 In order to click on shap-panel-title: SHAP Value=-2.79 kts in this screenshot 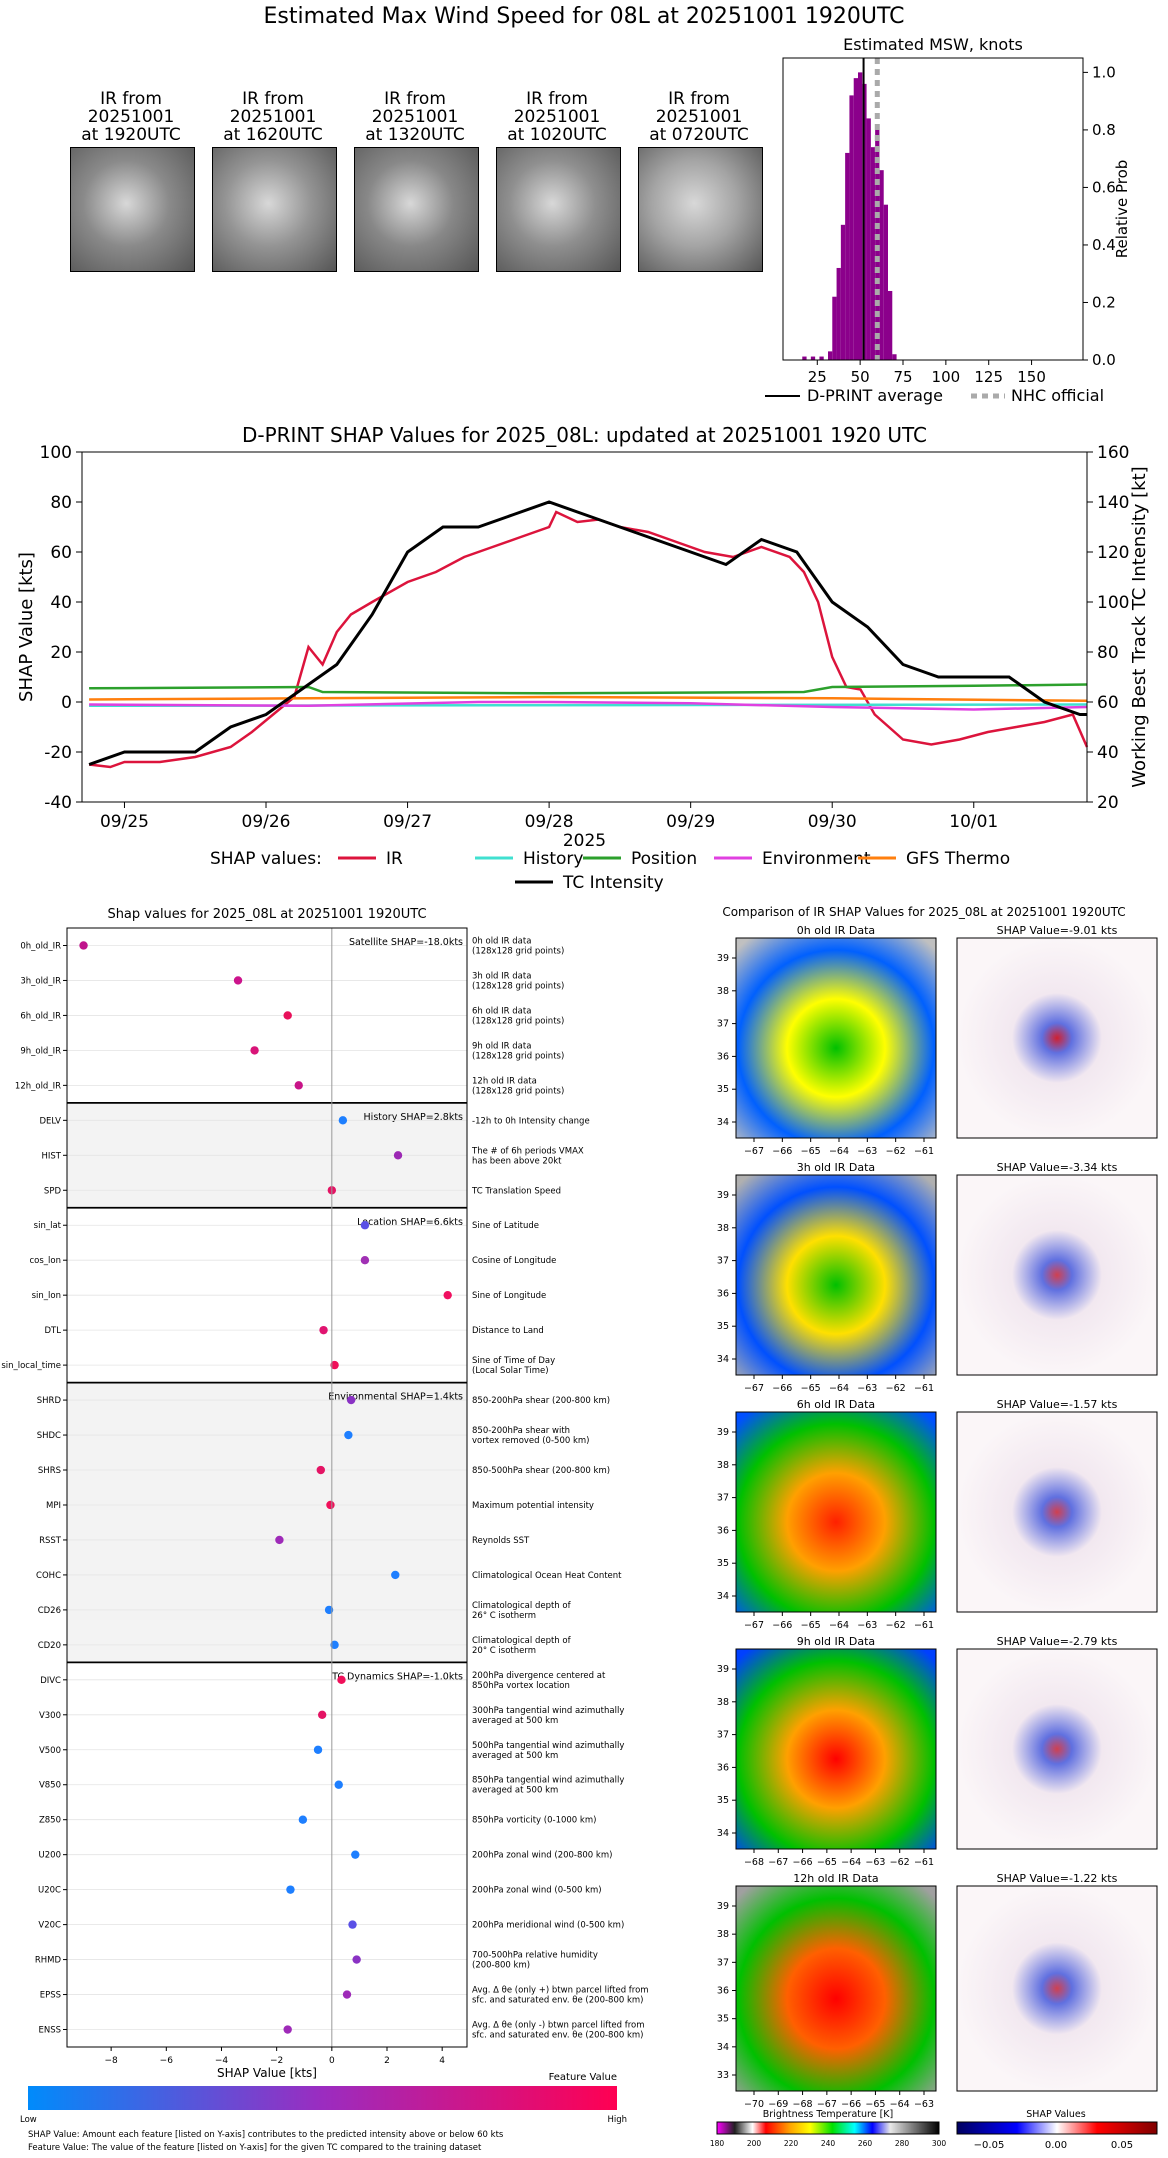, I will do `click(1057, 1641)`.